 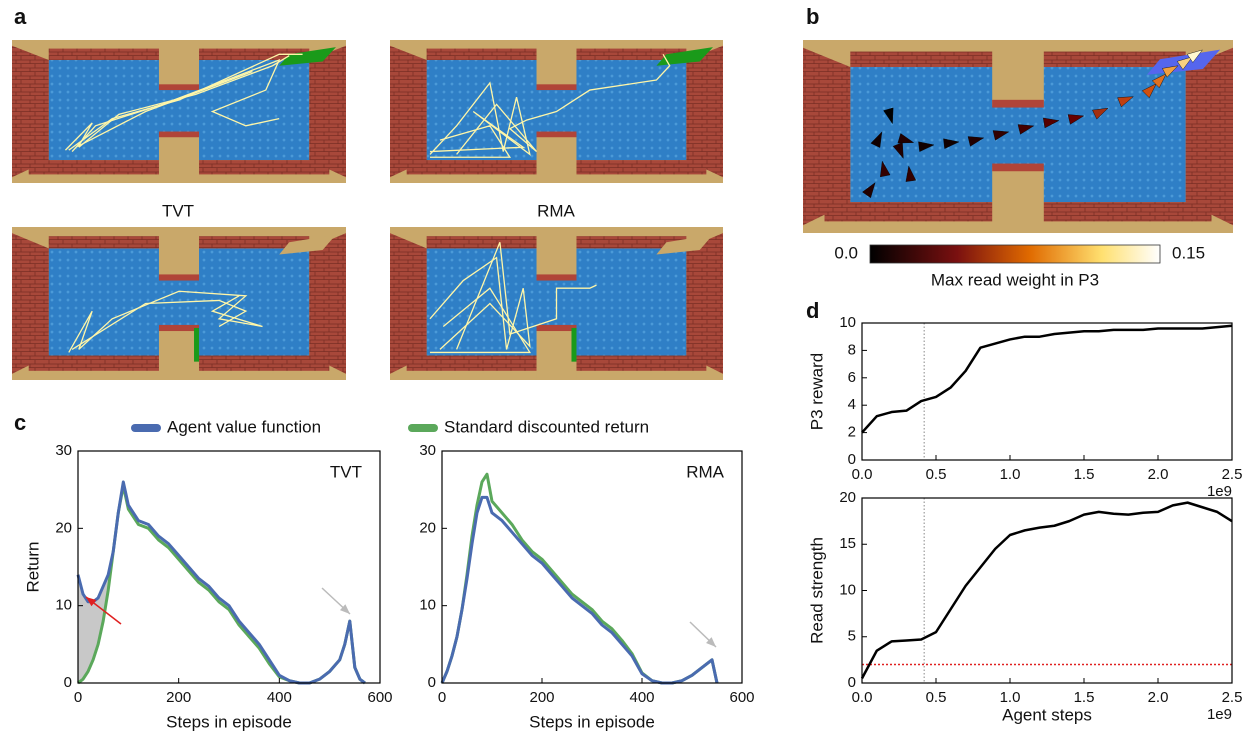 What do you see at coordinates (244, 426) in the screenshot?
I see `legend-label: Agent value function` at bounding box center [244, 426].